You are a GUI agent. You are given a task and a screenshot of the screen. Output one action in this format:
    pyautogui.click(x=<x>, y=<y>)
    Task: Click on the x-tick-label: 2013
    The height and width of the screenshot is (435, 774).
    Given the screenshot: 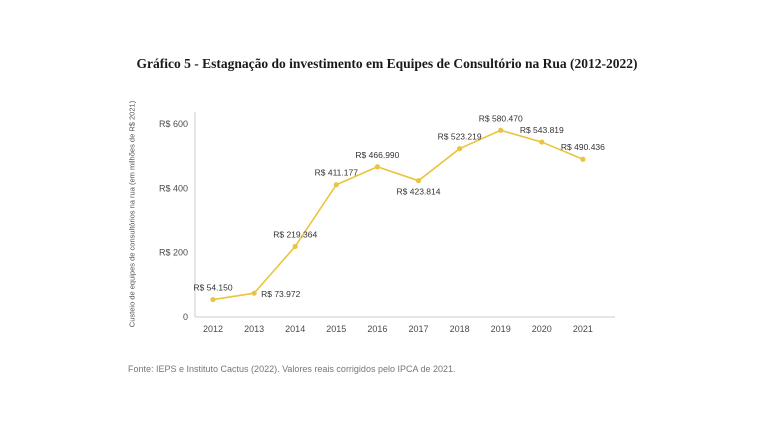 What is the action you would take?
    pyautogui.click(x=254, y=329)
    